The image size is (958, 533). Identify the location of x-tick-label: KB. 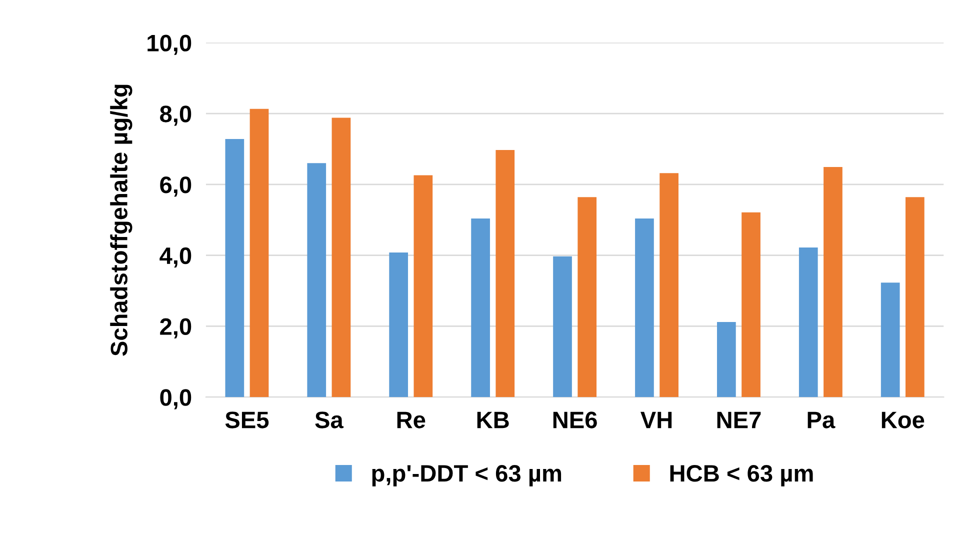
(493, 420).